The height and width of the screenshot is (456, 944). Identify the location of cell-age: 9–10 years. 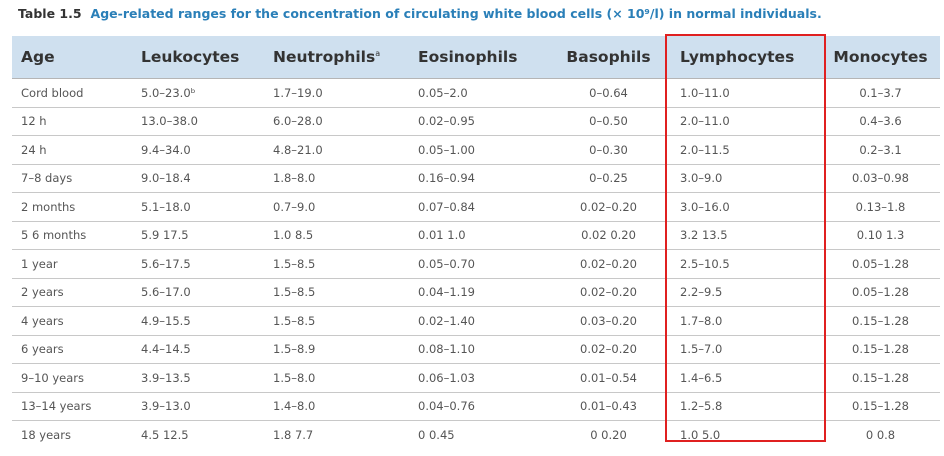
(69, 378).